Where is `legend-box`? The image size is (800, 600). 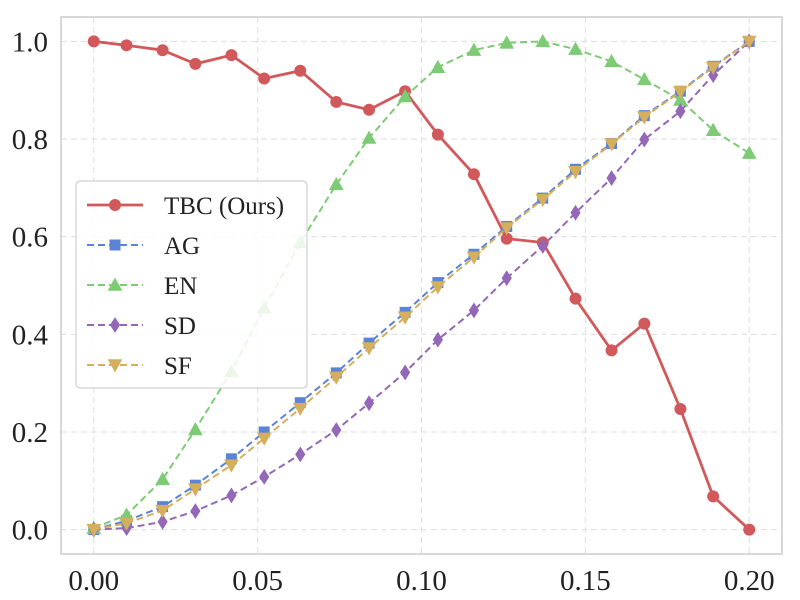 legend-box is located at coordinates (191, 284).